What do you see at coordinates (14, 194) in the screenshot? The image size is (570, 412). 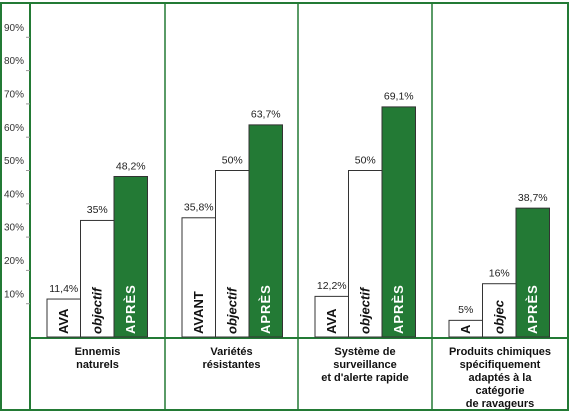 I see `y-tick-label: 40%` at bounding box center [14, 194].